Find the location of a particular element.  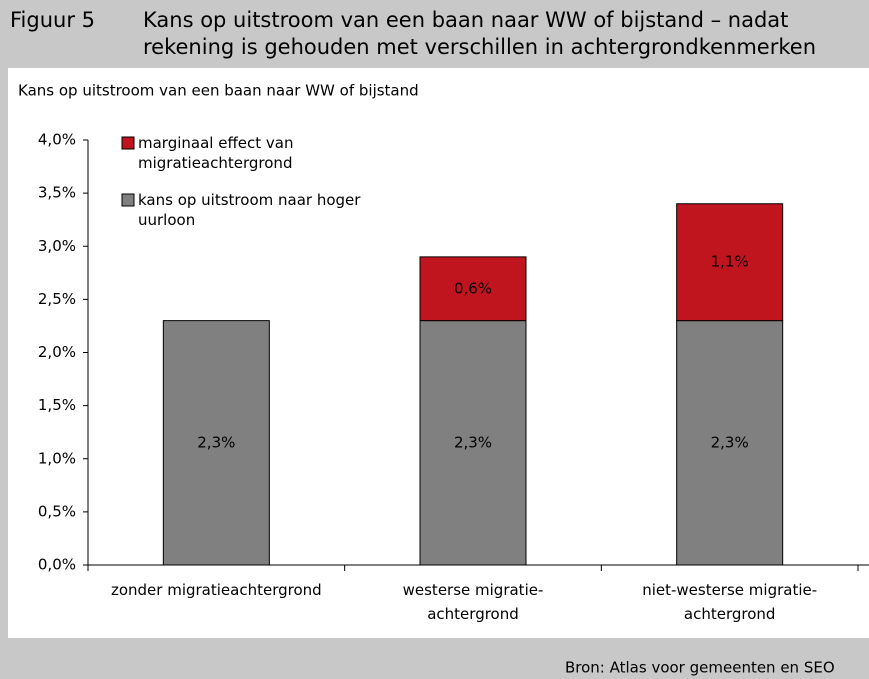

x-tick-label: westerse migratie-achtergrond is located at coordinates (473, 602).